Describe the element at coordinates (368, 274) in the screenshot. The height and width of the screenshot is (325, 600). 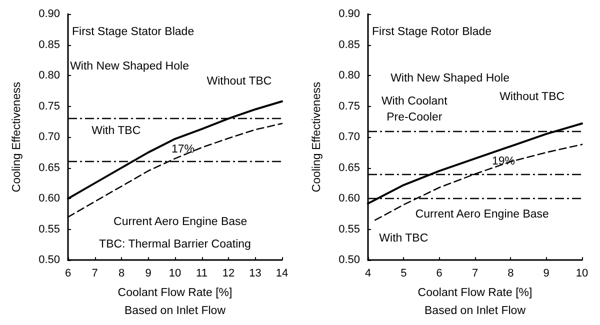
I see `x-tick-label: 4` at that location.